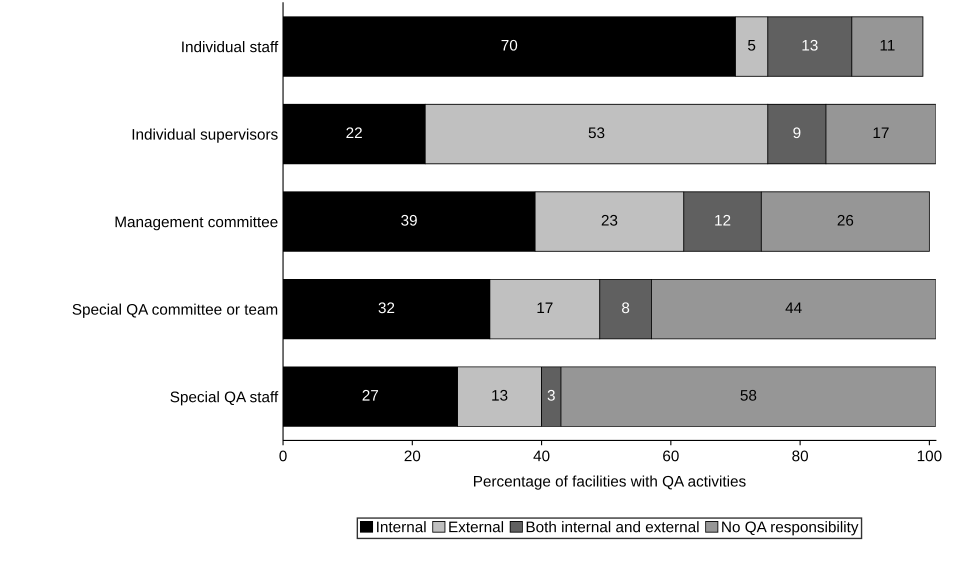 The width and height of the screenshot is (953, 561). Describe the element at coordinates (612, 526) in the screenshot. I see `legend-label: Both internal and external` at that location.